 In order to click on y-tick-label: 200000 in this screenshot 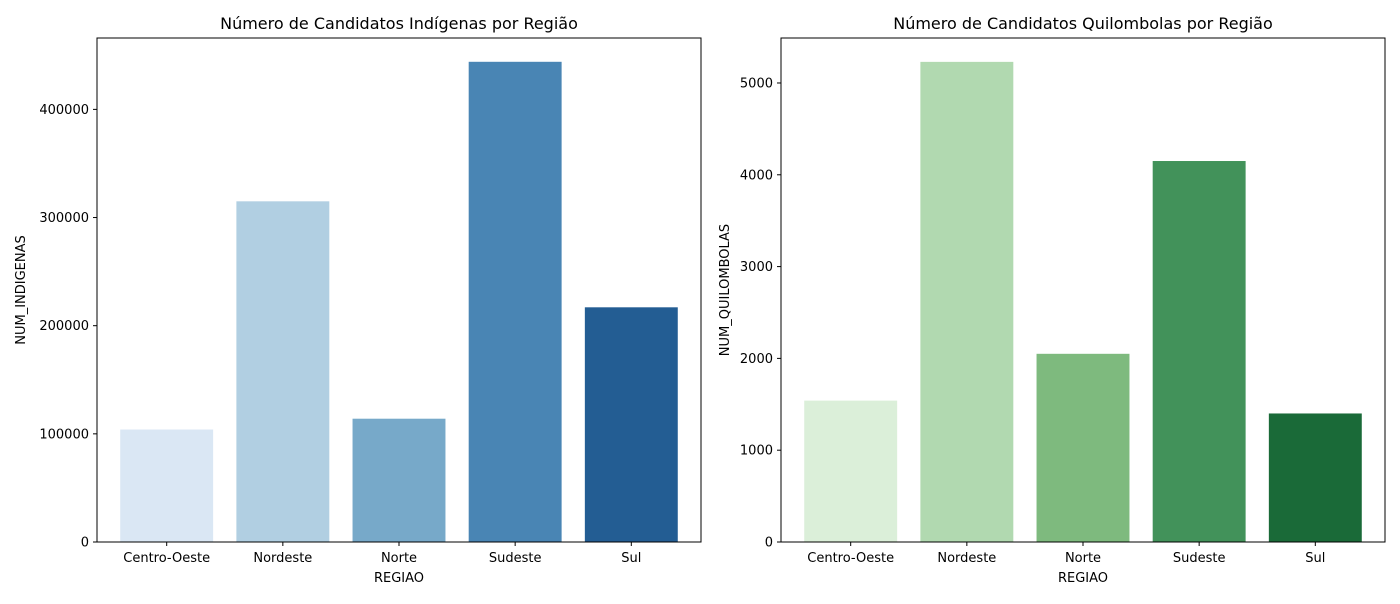, I will do `click(64, 326)`.